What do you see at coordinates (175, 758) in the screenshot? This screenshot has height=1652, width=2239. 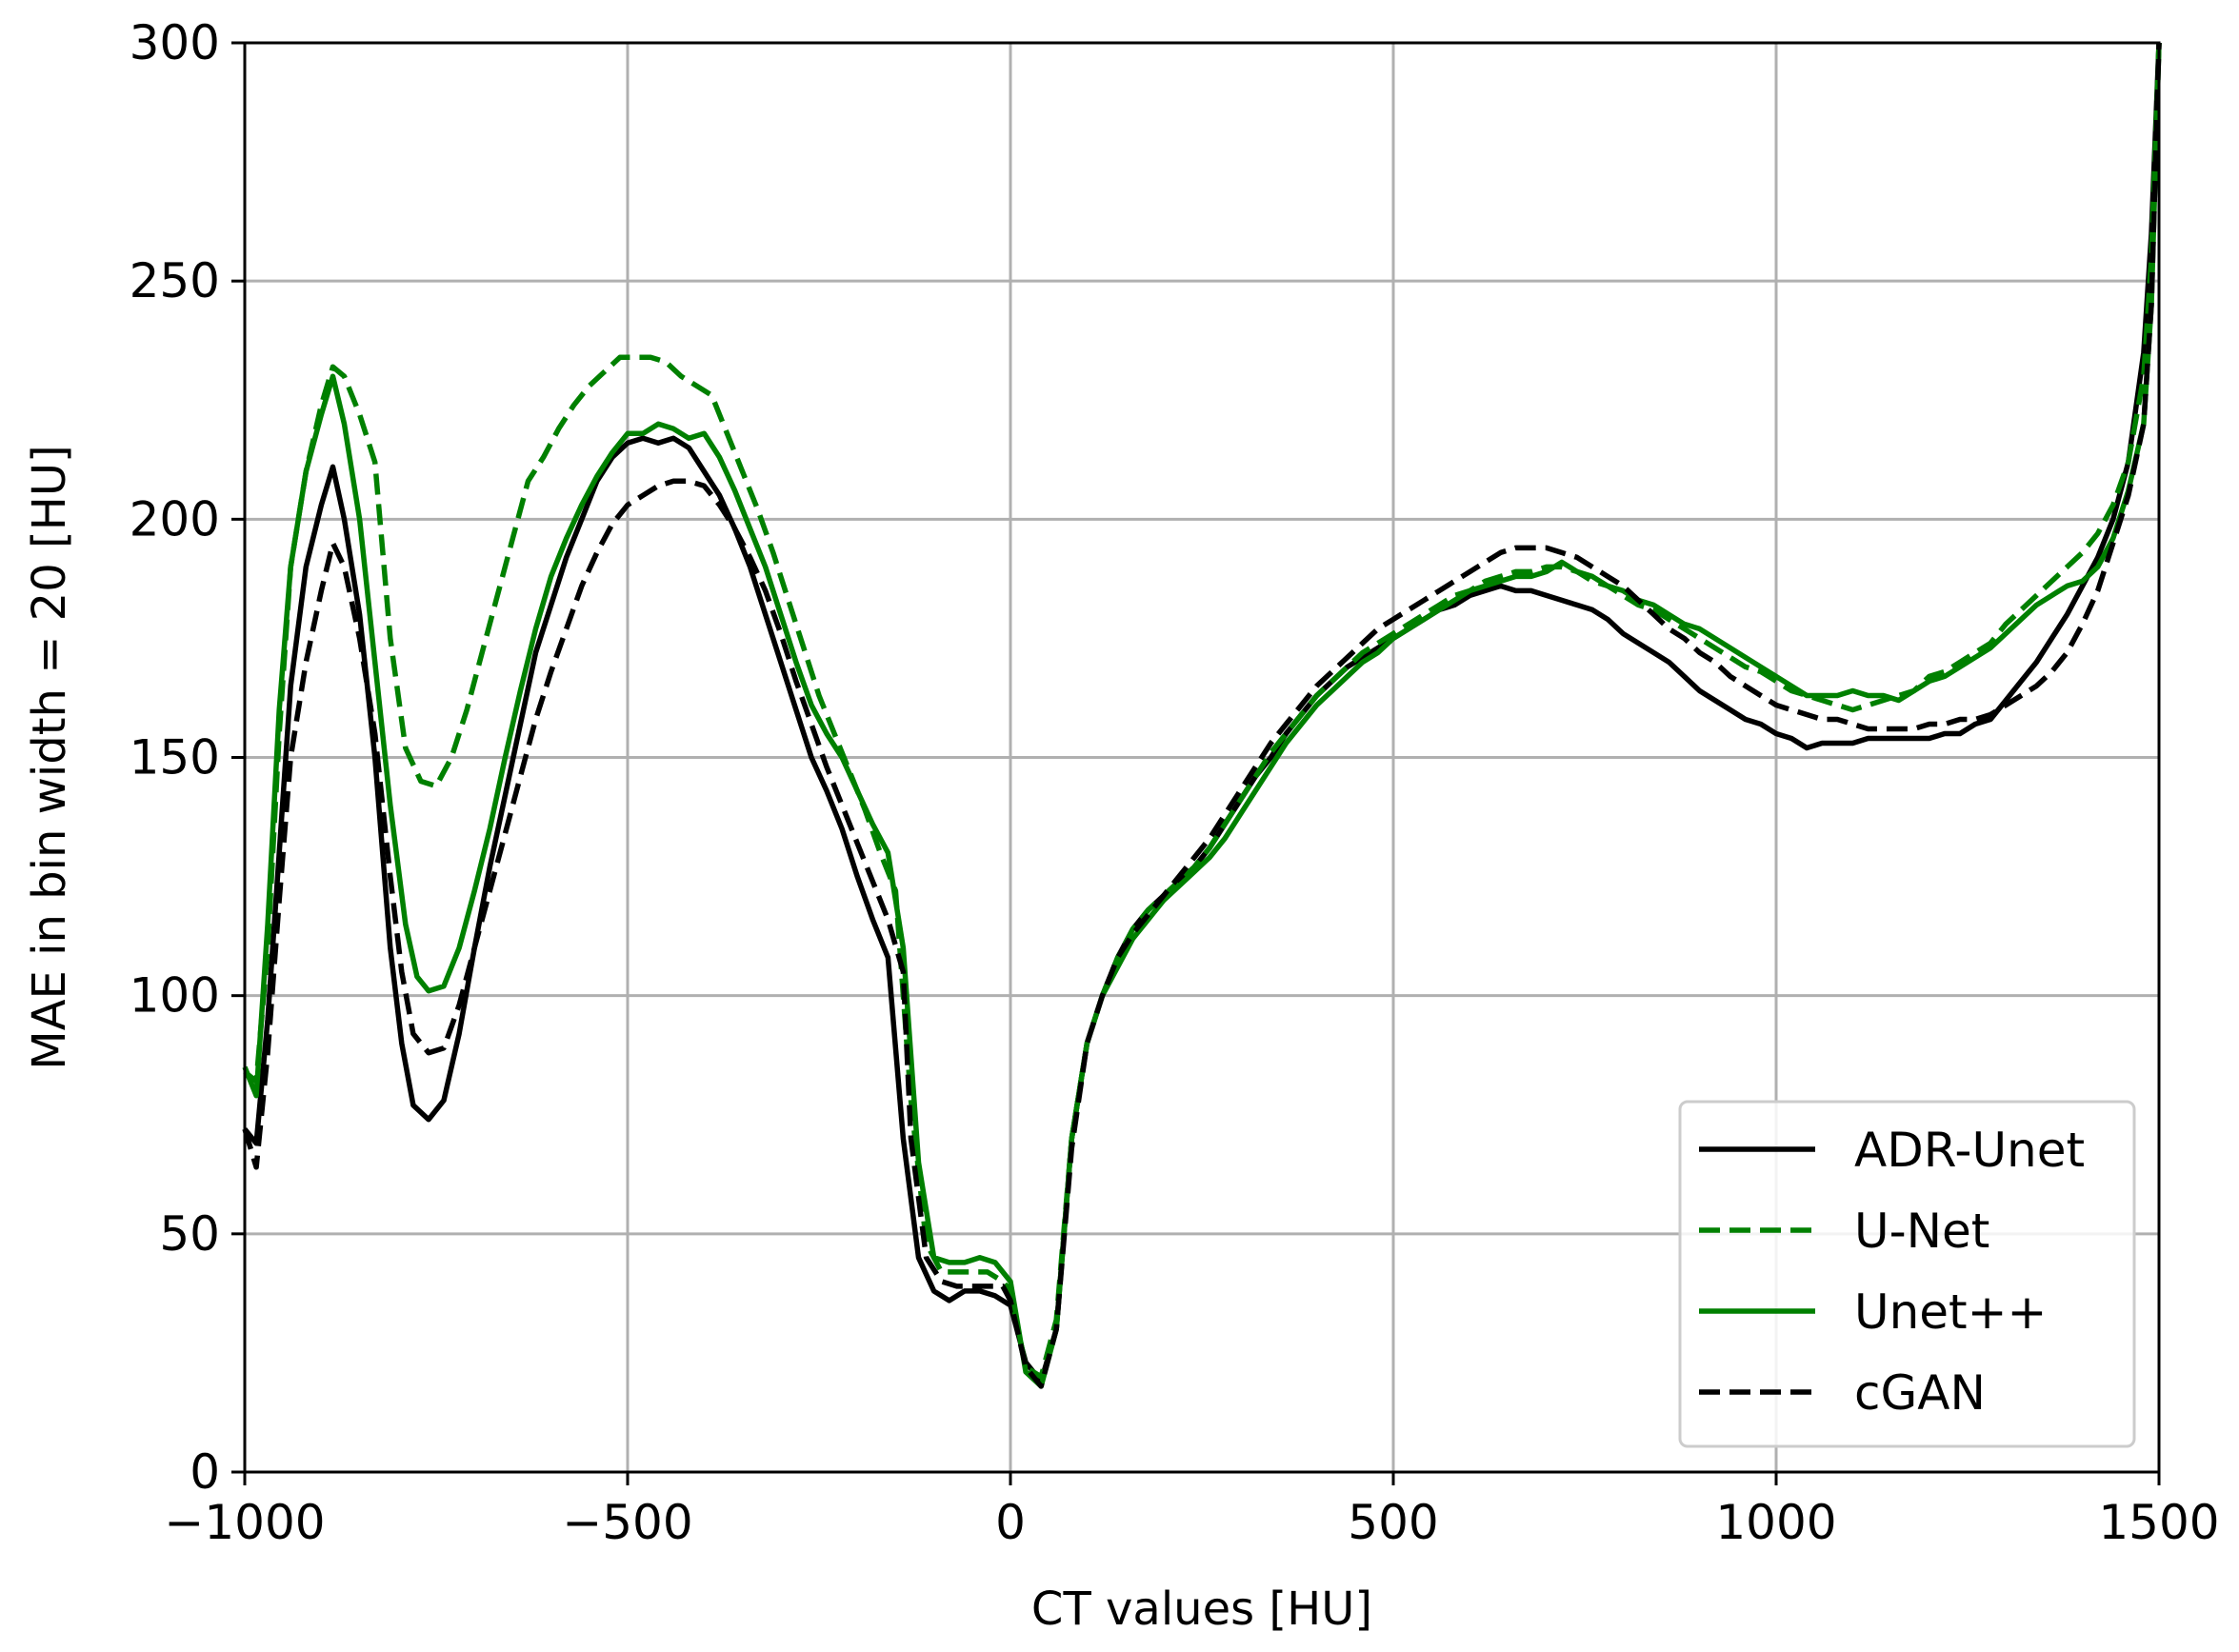 I see `y-tick-label: 150` at bounding box center [175, 758].